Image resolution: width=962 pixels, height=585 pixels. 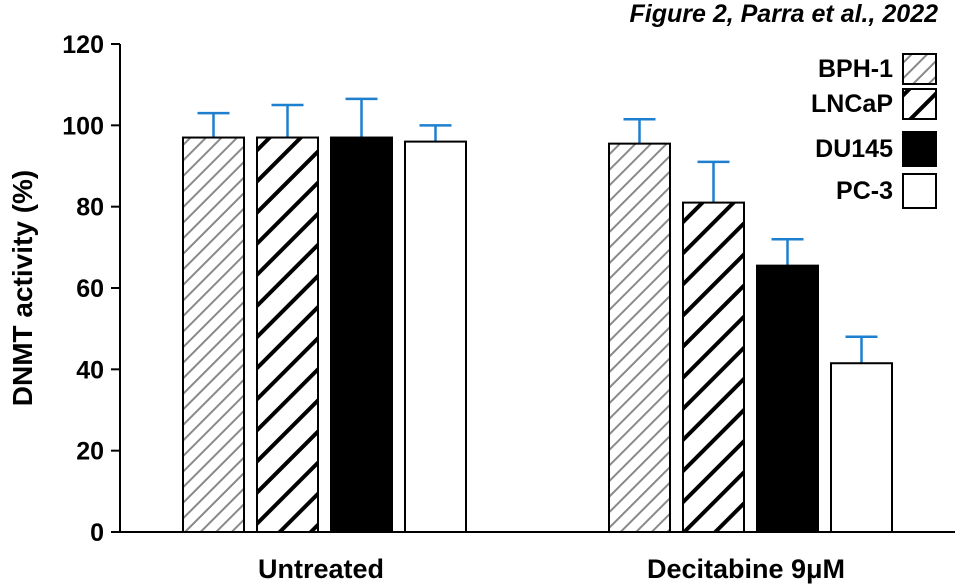 I want to click on x-category-label: Untreated, so click(x=321, y=569).